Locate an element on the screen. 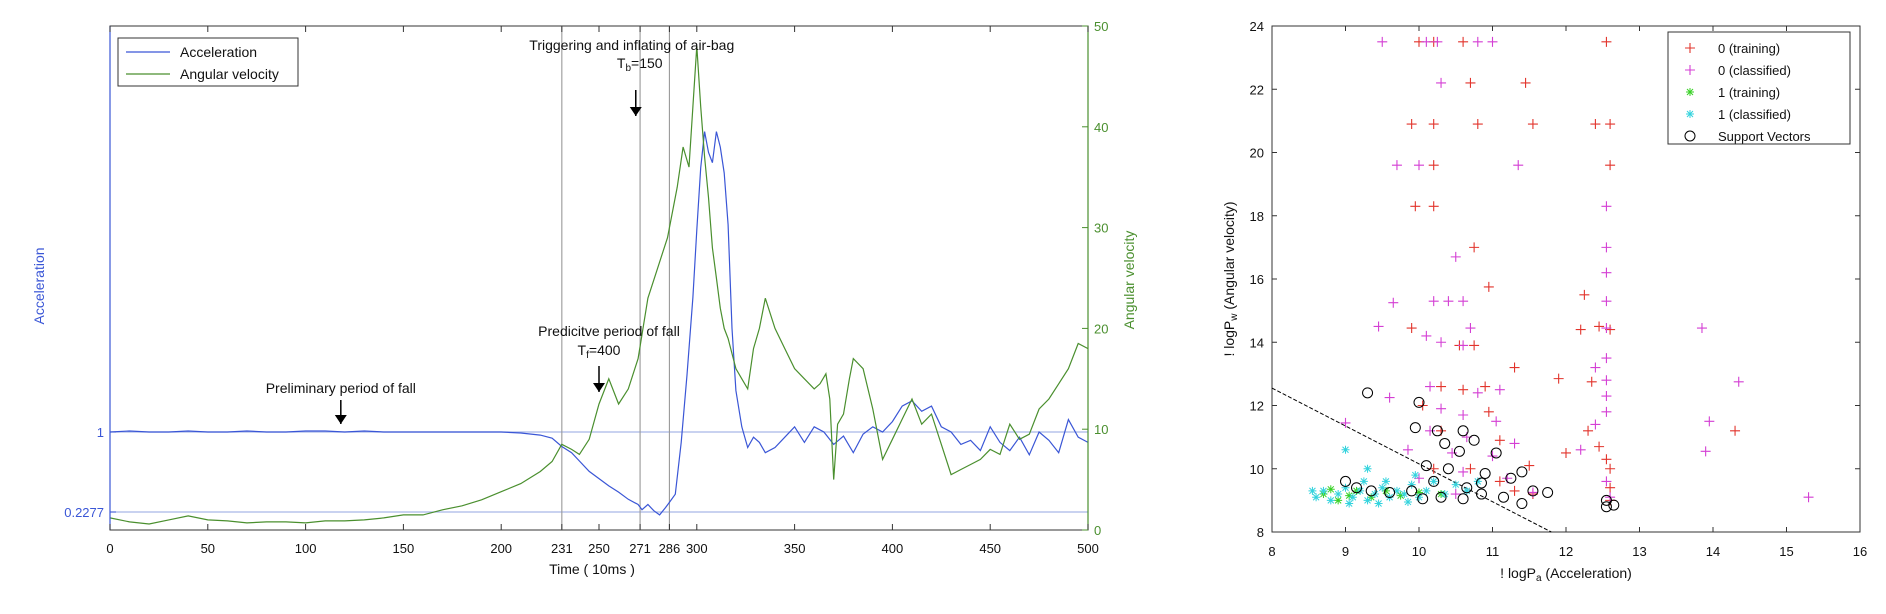 The width and height of the screenshot is (1886, 614). x-tick-label: 150 is located at coordinates (404, 548).